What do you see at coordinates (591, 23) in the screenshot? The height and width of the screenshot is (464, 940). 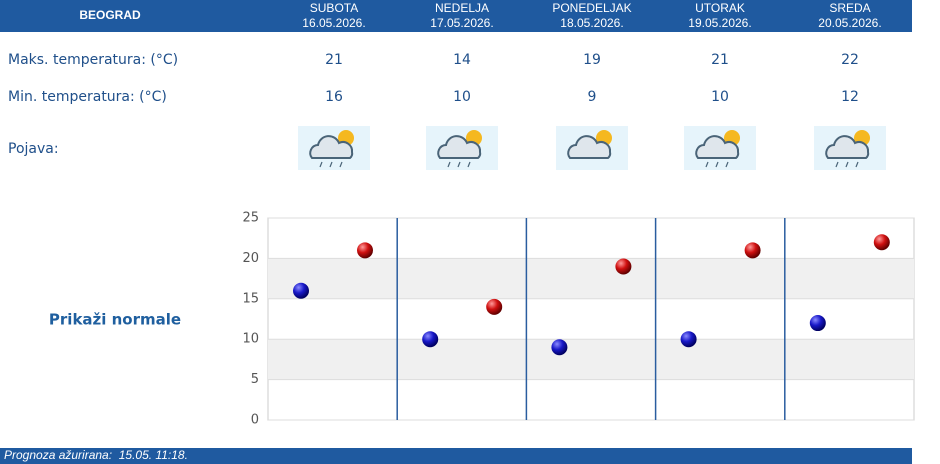 I see `day-date: 18.05.2026.` at bounding box center [591, 23].